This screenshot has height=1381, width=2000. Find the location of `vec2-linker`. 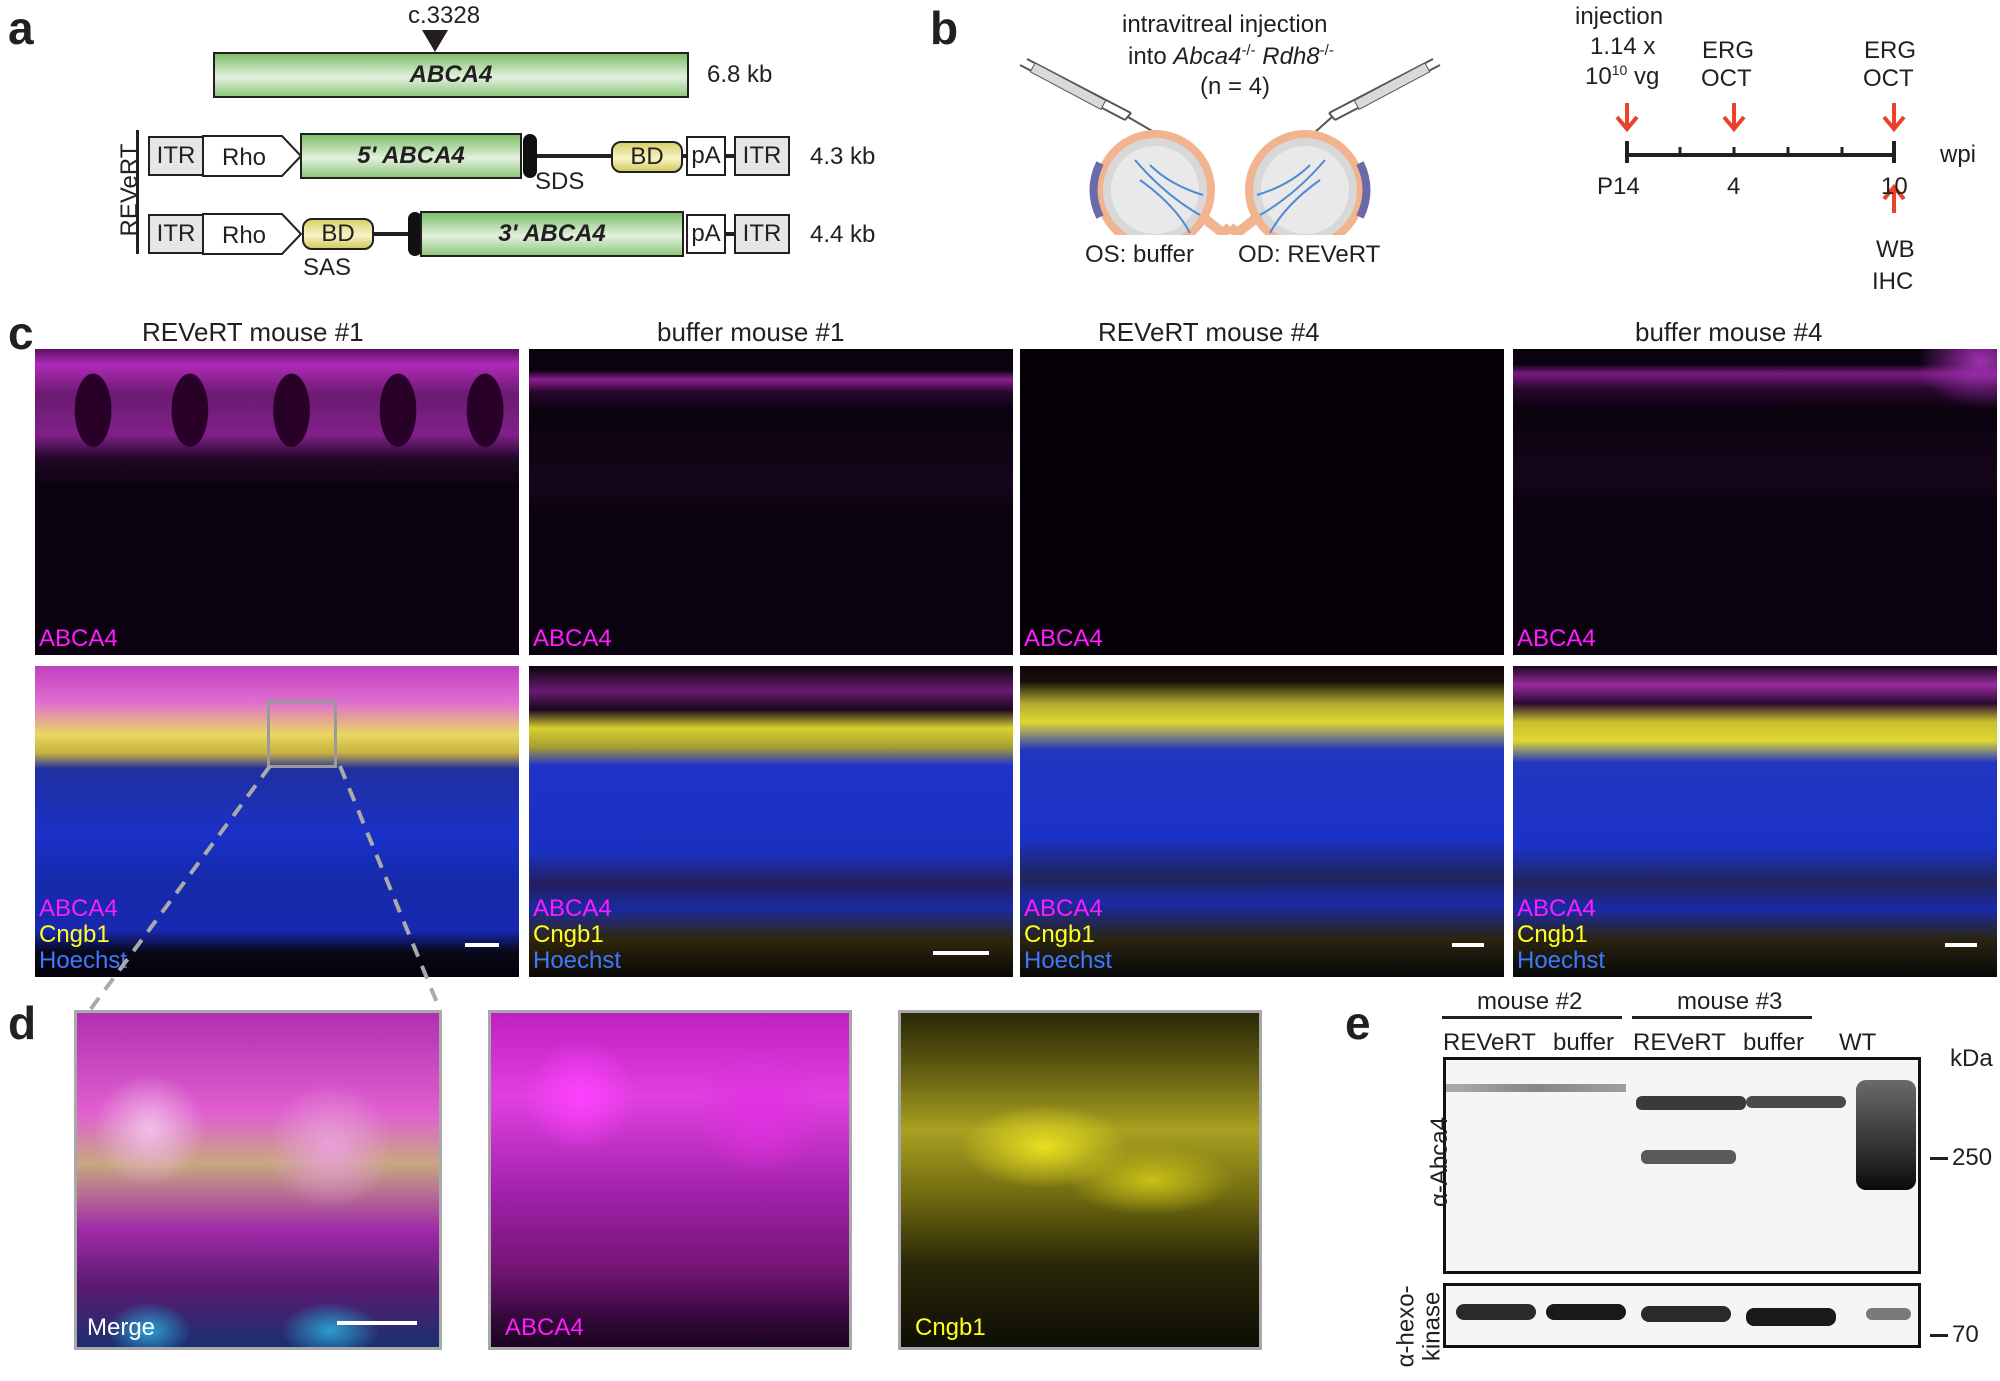

vec2-linker is located at coordinates (392, 234).